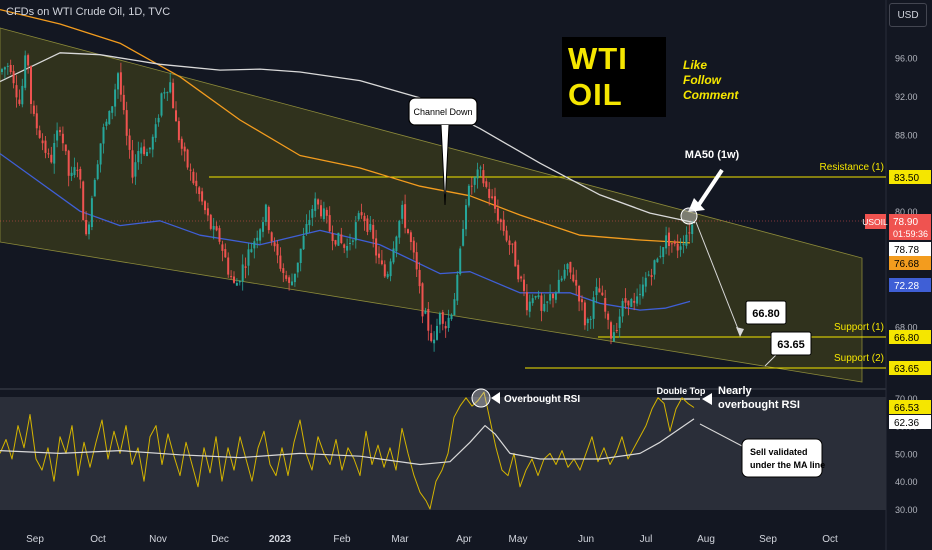  What do you see at coordinates (908, 15) in the screenshot?
I see `currency-button: USD` at bounding box center [908, 15].